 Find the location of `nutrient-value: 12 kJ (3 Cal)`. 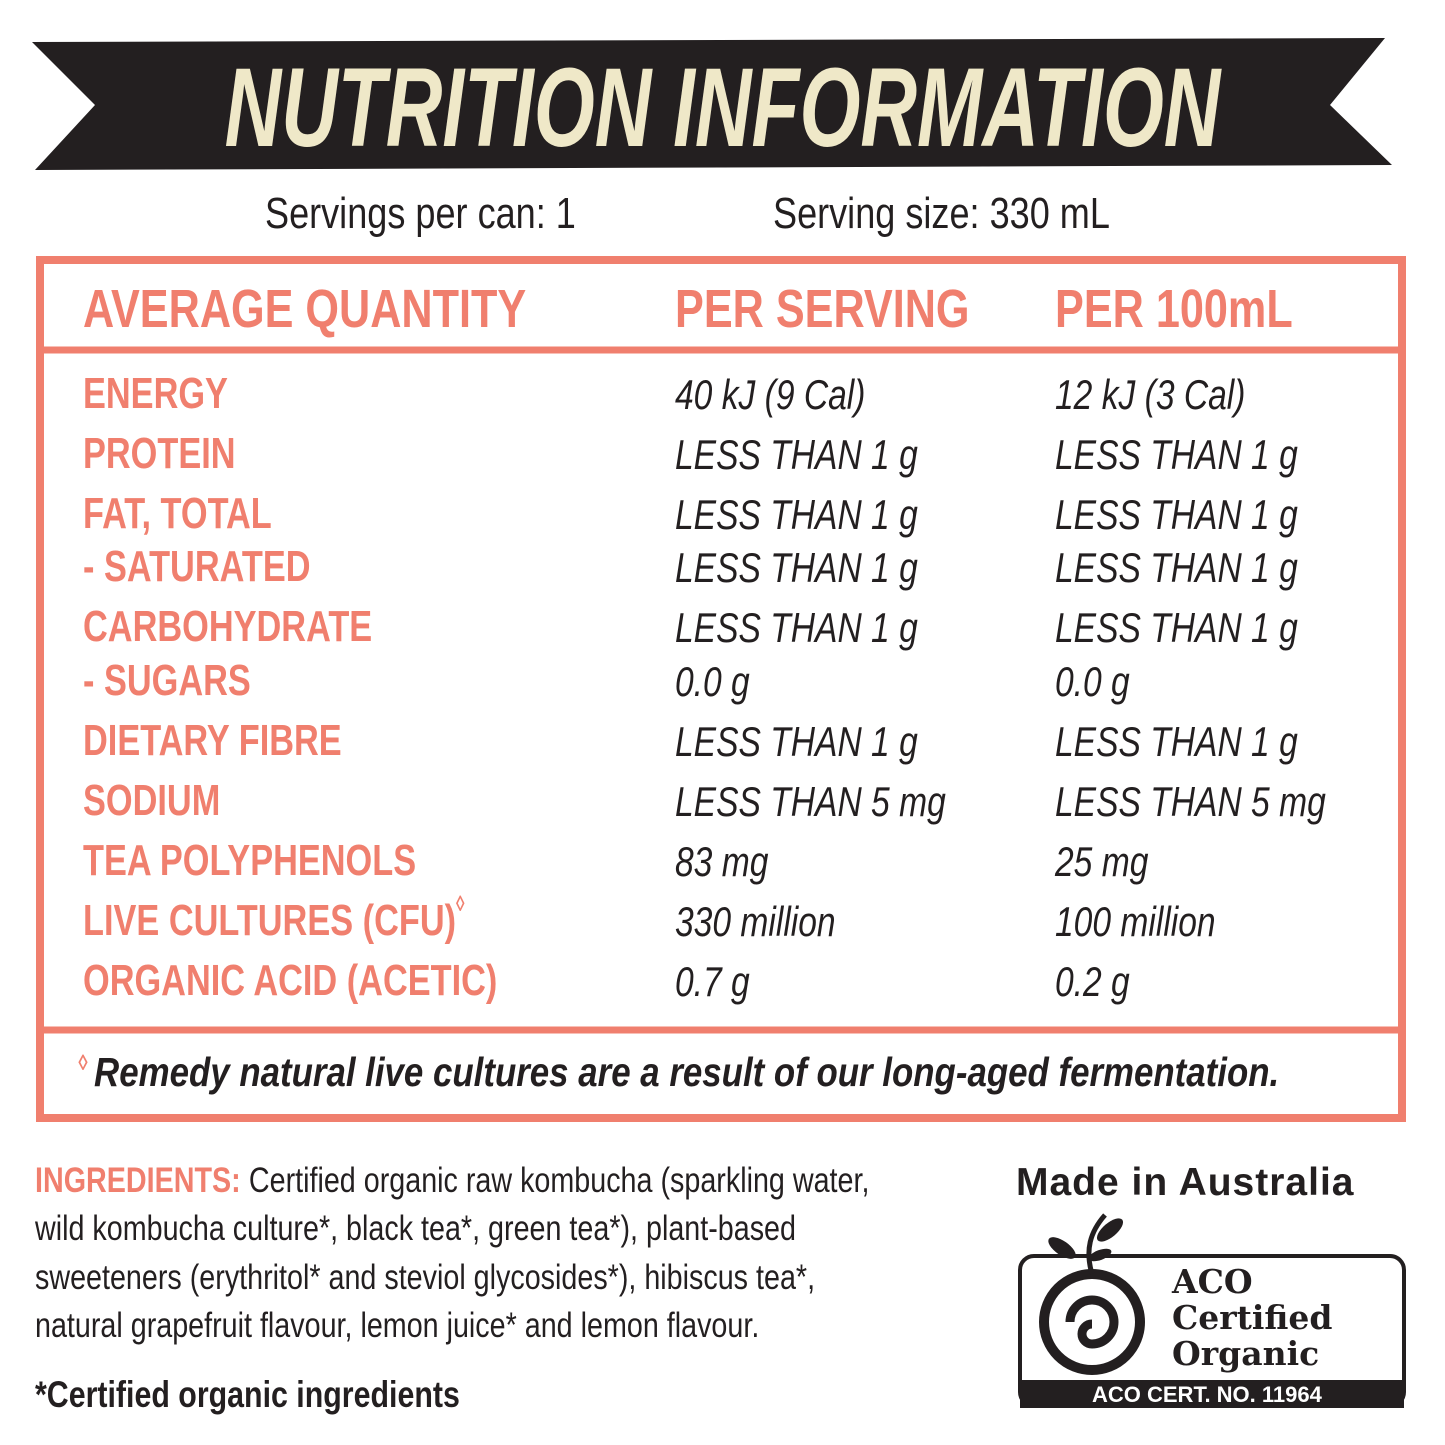

nutrient-value: 12 kJ (3 Cal) is located at coordinates (1150, 394).